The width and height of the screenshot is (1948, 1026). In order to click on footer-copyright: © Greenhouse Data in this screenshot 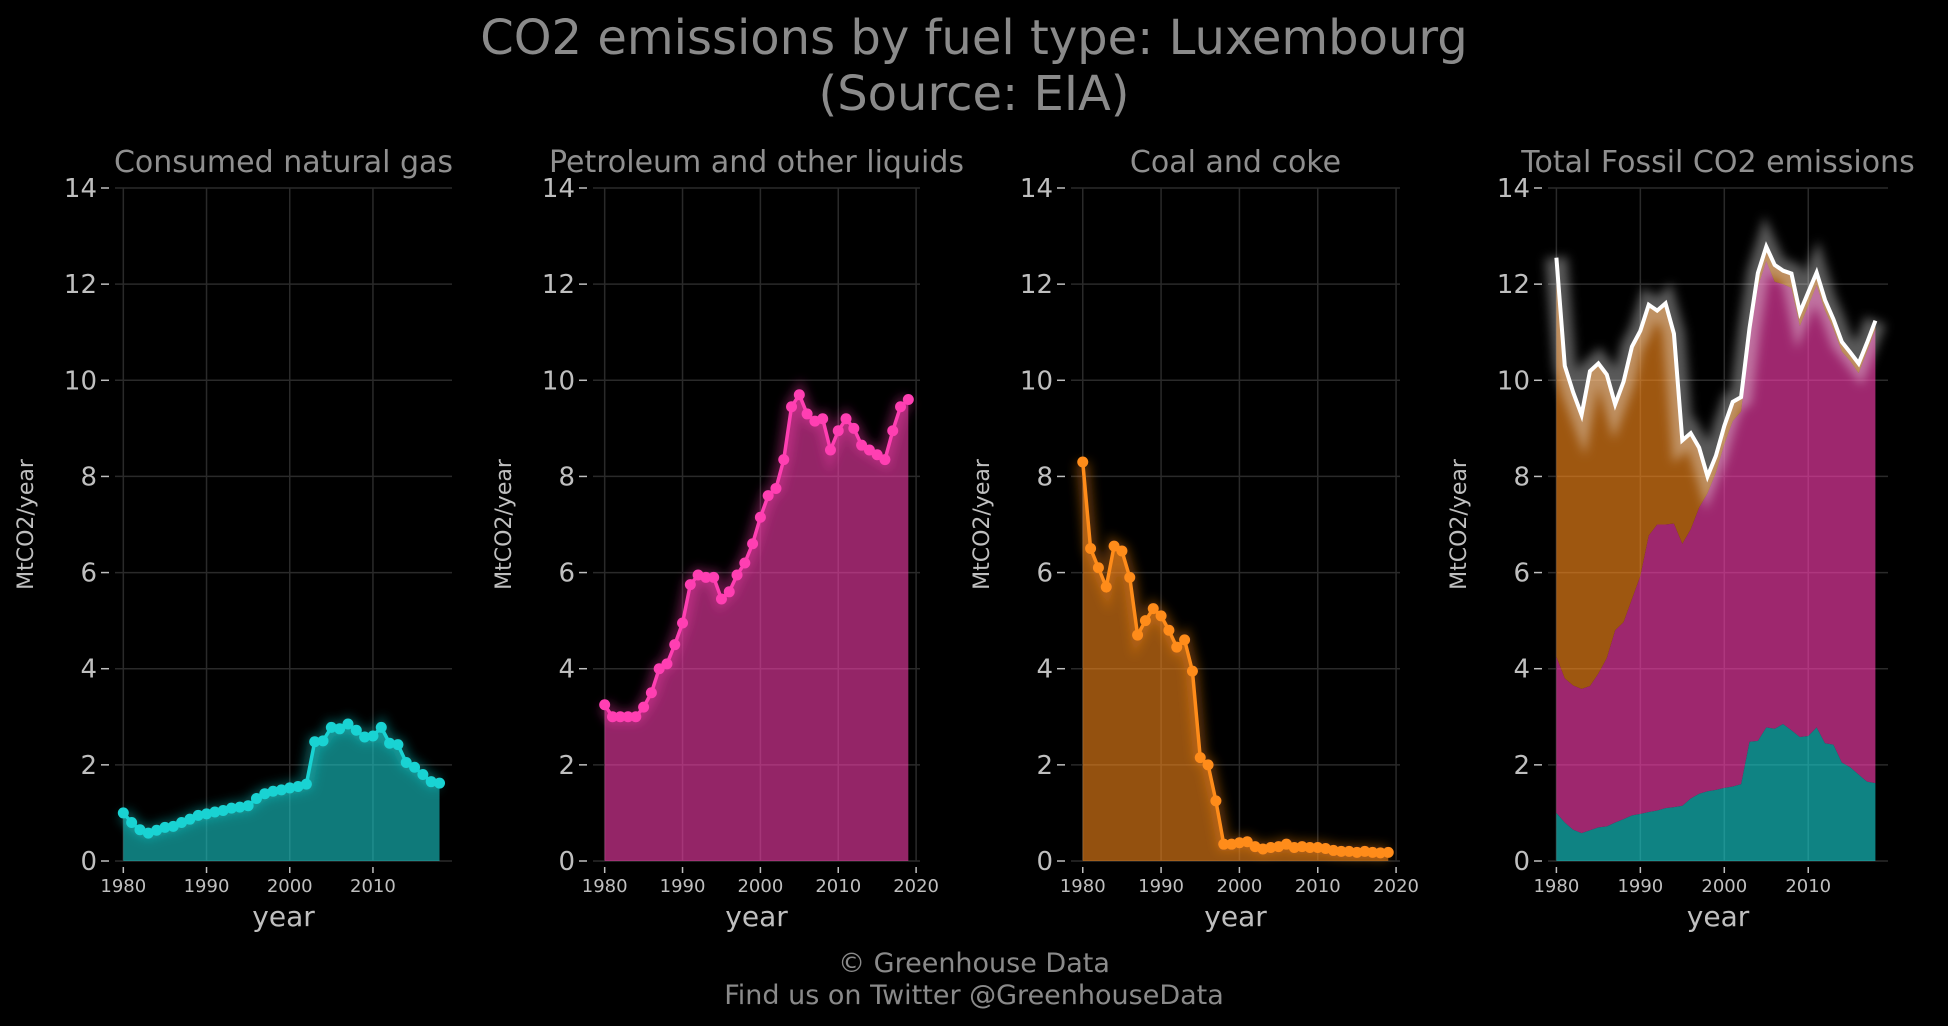, I will do `click(974, 963)`.